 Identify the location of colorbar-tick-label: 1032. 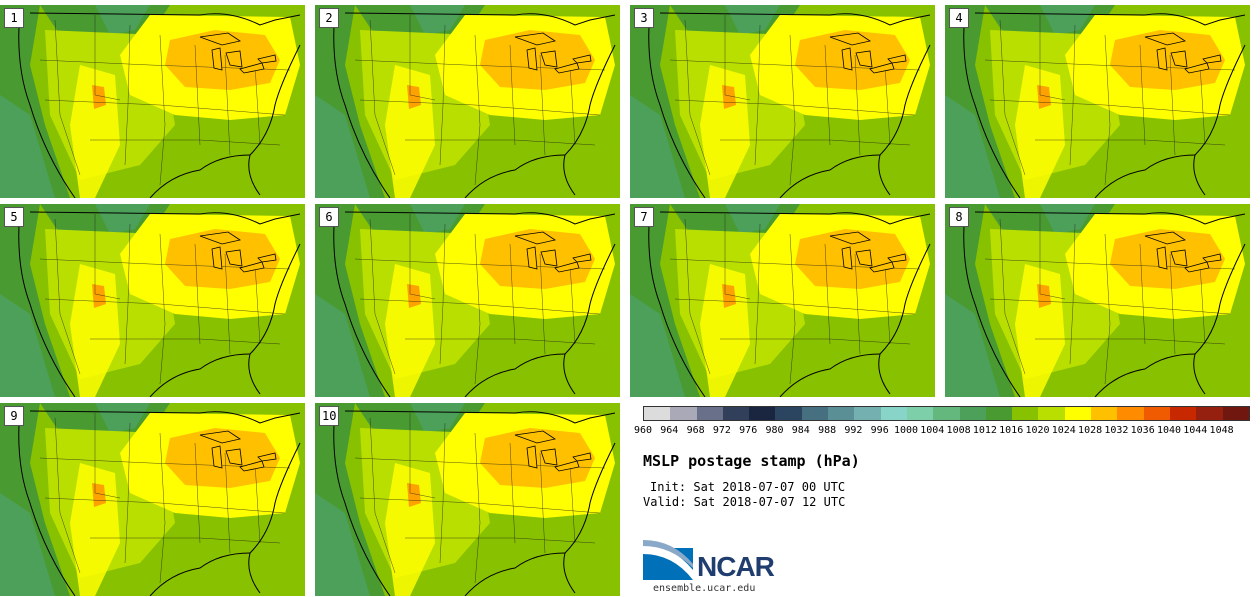
(1116, 430).